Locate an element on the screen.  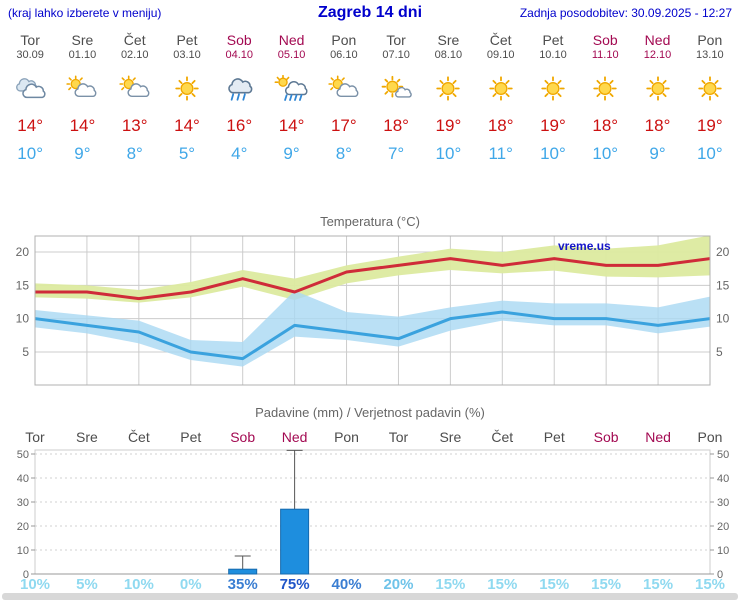
day-column: Tor 07.10 18° 7° is located at coordinates (396, 98).